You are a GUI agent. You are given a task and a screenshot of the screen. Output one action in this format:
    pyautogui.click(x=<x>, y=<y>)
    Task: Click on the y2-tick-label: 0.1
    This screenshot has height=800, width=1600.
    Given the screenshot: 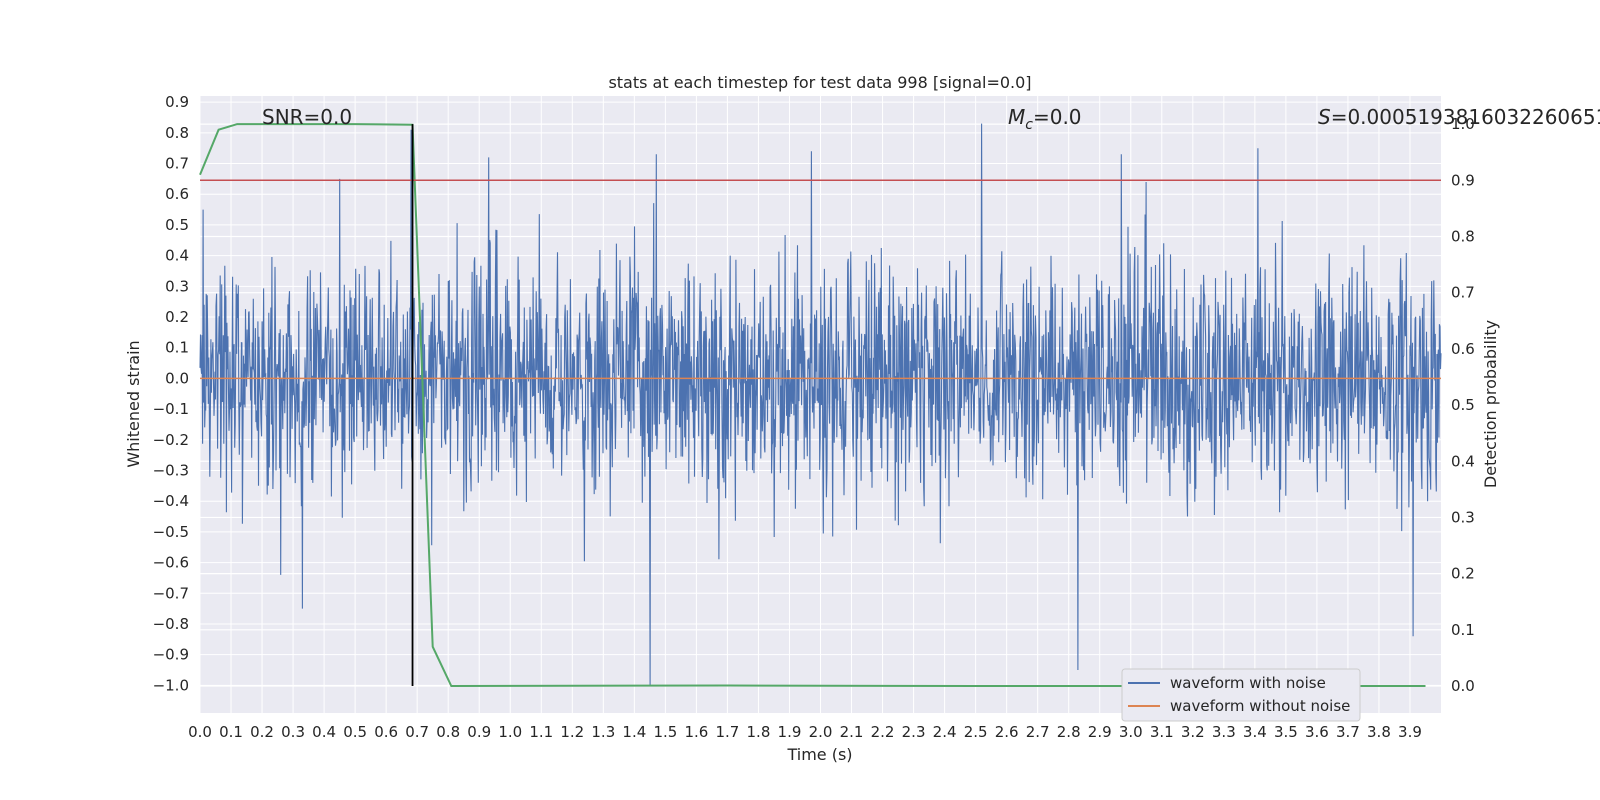 What is the action you would take?
    pyautogui.click(x=1463, y=630)
    